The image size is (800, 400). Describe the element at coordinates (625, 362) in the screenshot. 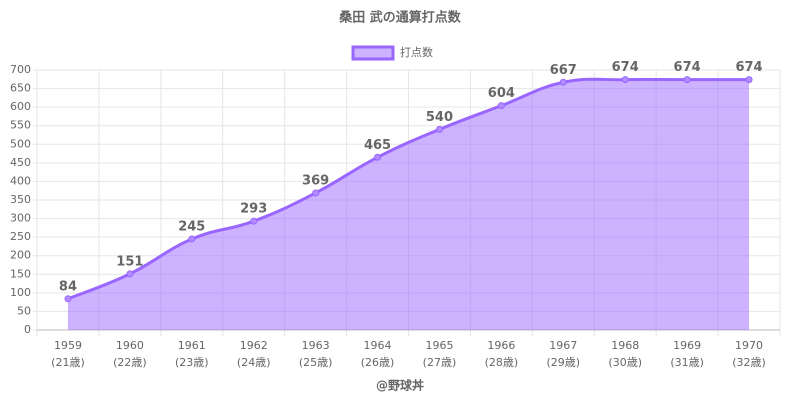

I see `x-tick-sublabel: (30歳)` at that location.